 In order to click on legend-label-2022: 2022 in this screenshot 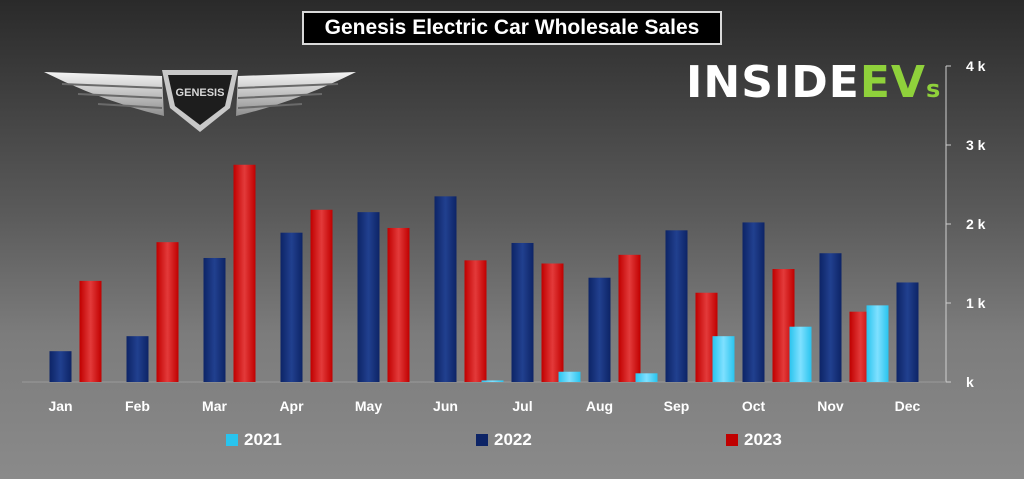, I will do `click(513, 439)`.